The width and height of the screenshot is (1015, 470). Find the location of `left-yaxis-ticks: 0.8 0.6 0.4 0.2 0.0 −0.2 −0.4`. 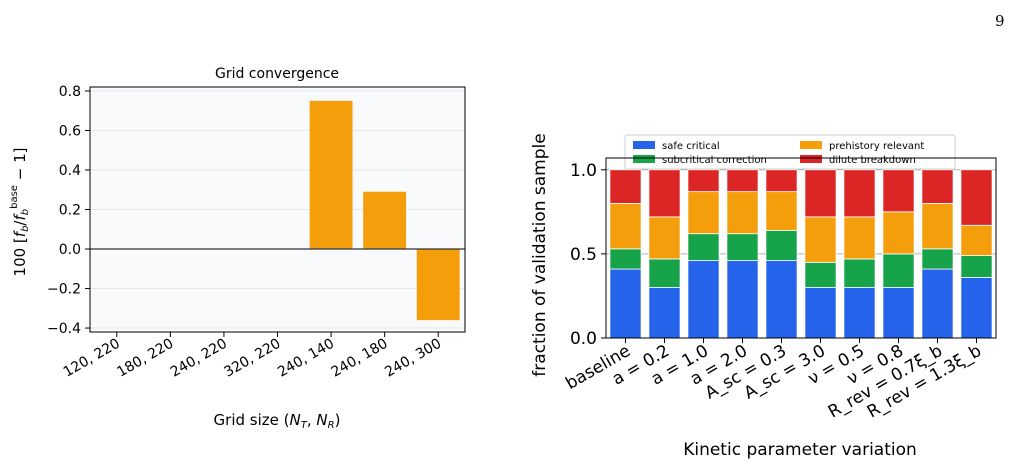

left-yaxis-ticks: 0.8 0.6 0.4 0.2 0.0 −0.2 −0.4 is located at coordinates (68, 210).